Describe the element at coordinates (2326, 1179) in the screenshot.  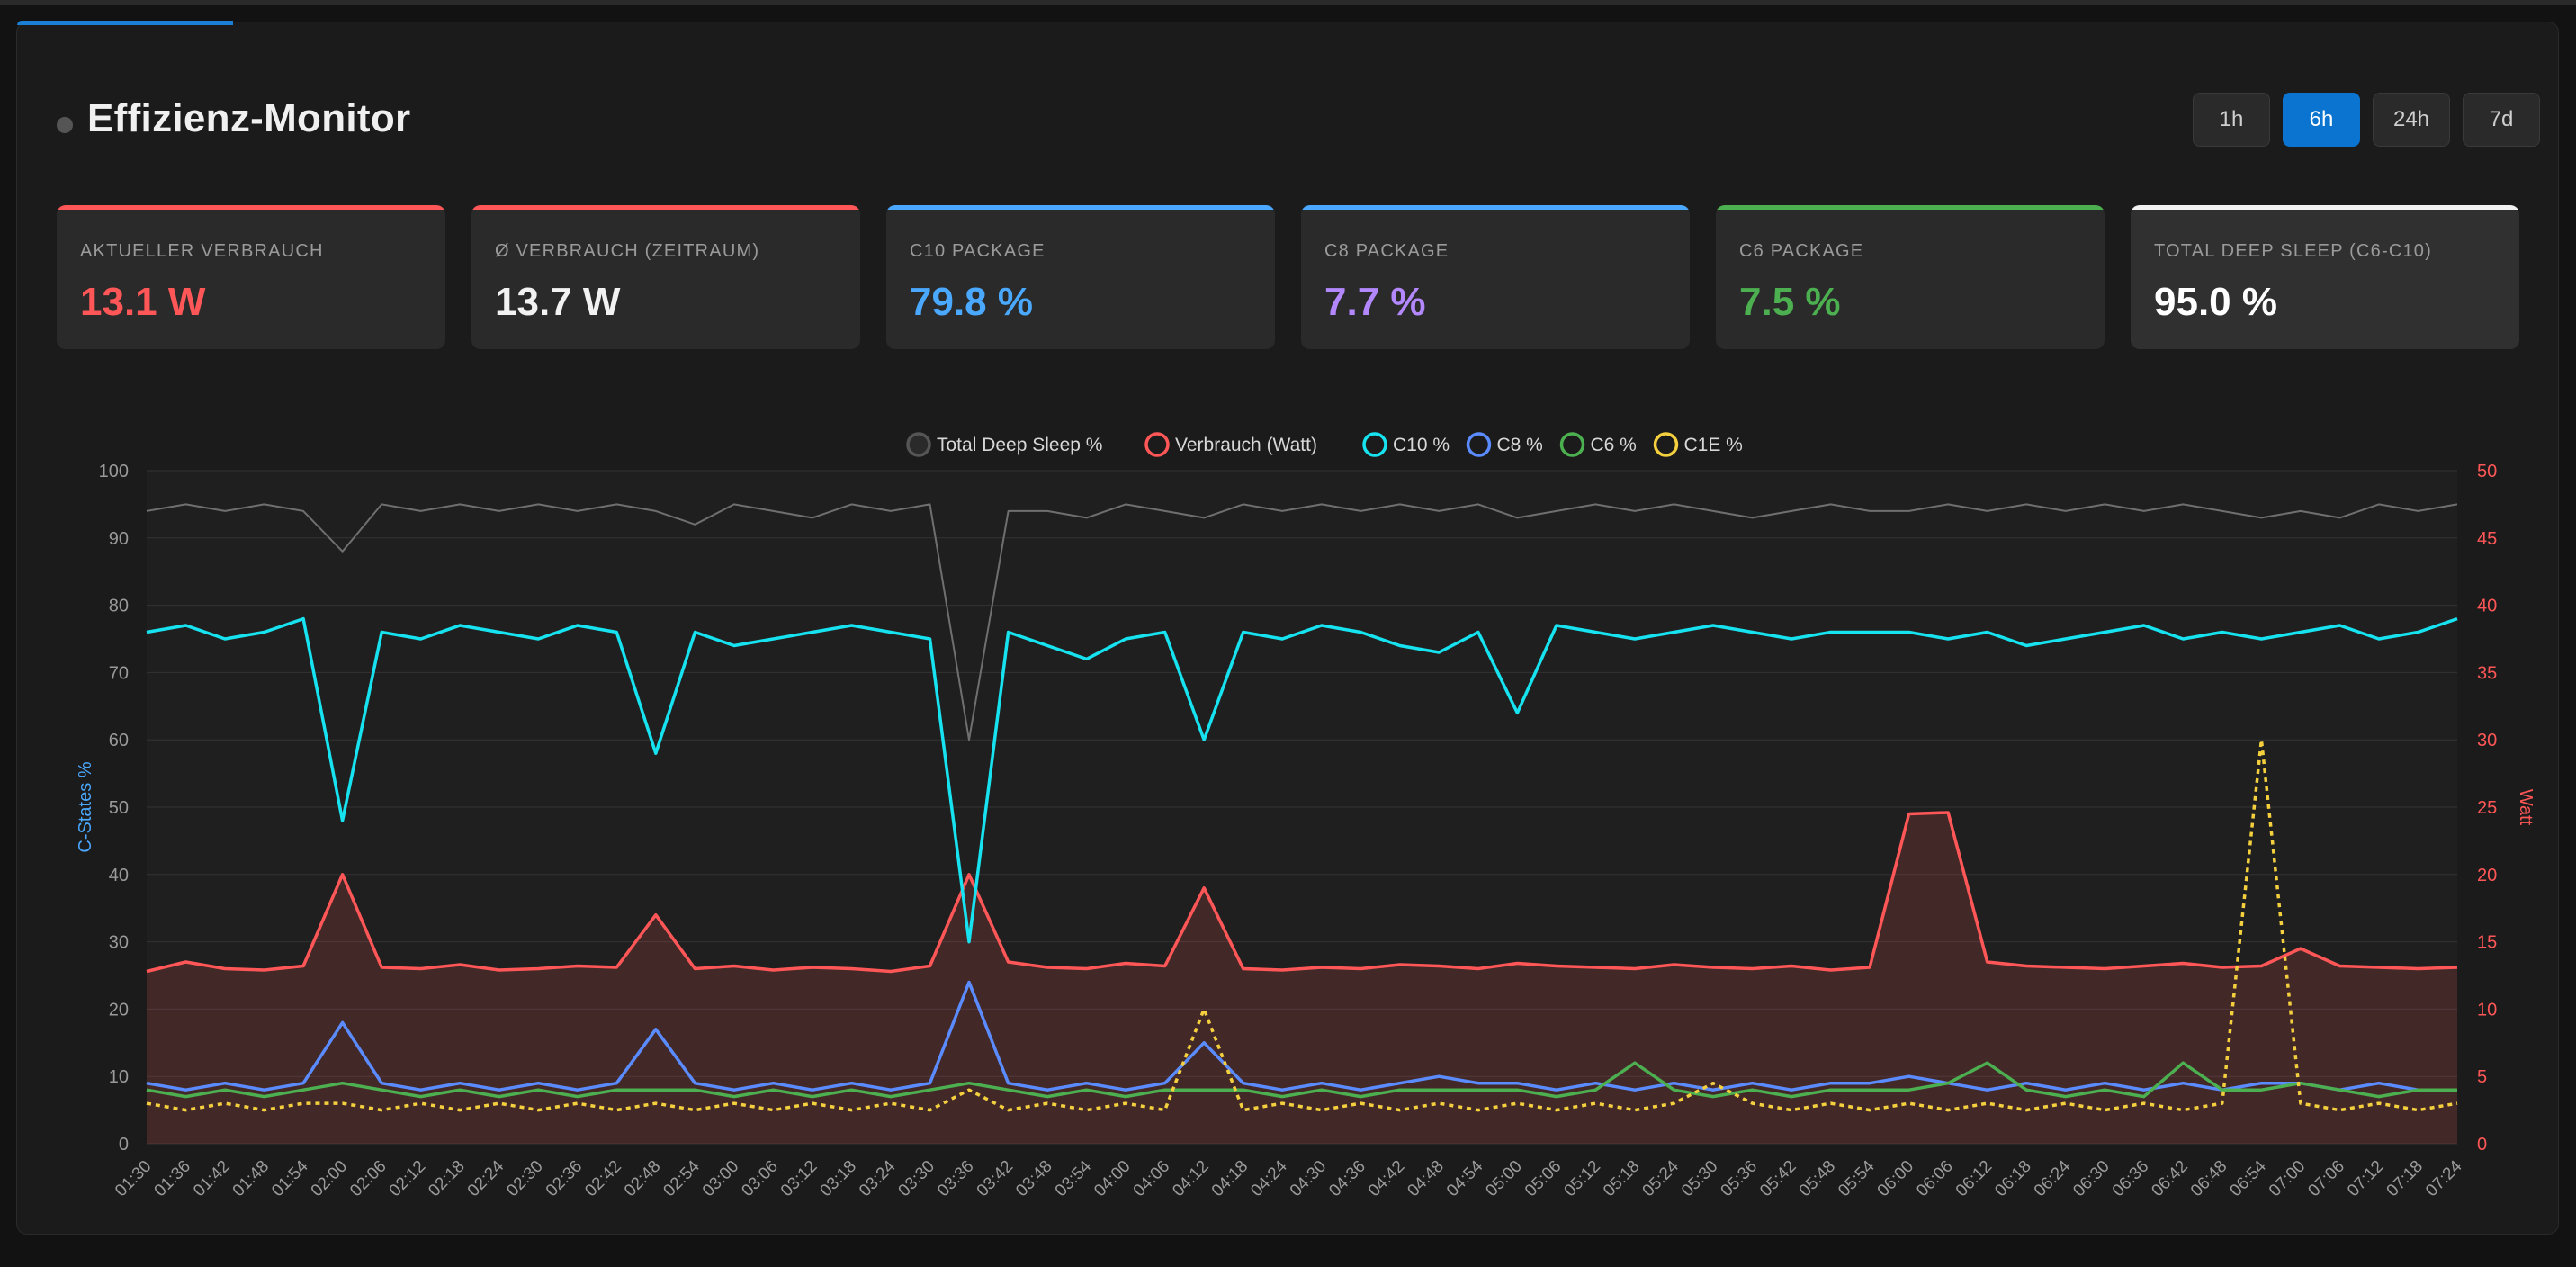
I see `x-tick-label: 07:06` at that location.